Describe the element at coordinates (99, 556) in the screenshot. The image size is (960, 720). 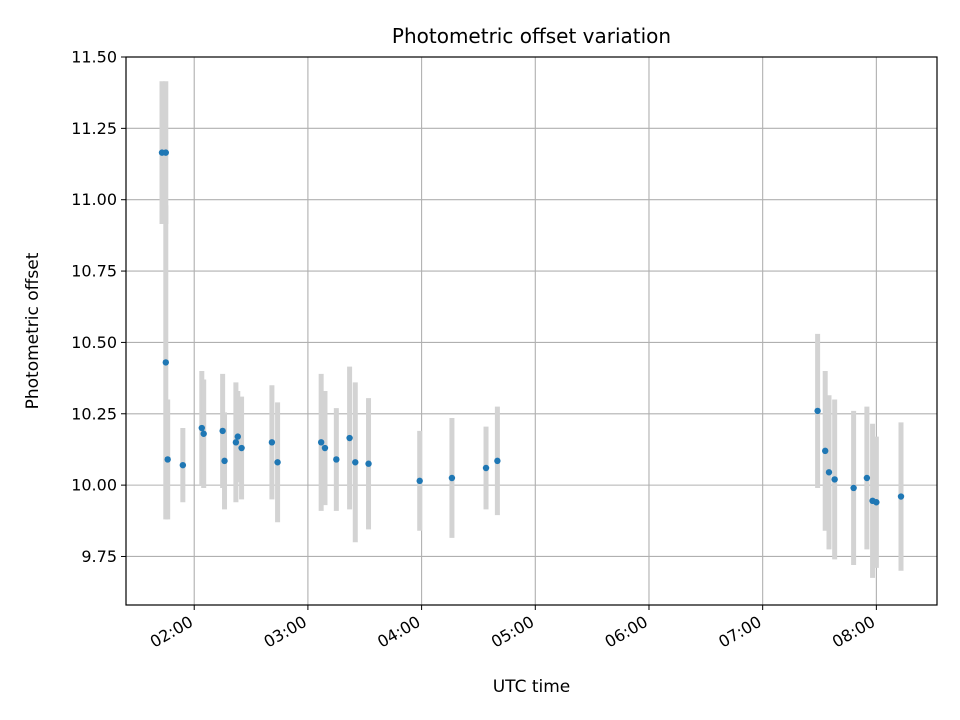
I see `y-tick-label: 9.75` at that location.